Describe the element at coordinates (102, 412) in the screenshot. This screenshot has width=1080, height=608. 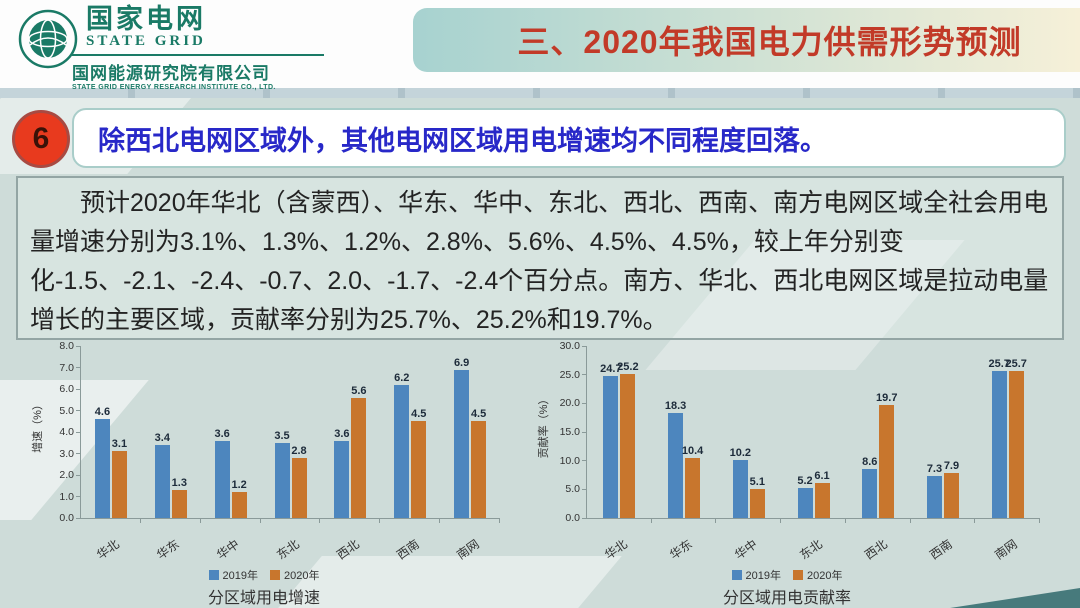
I see `bar-value-label: 4.6` at that location.